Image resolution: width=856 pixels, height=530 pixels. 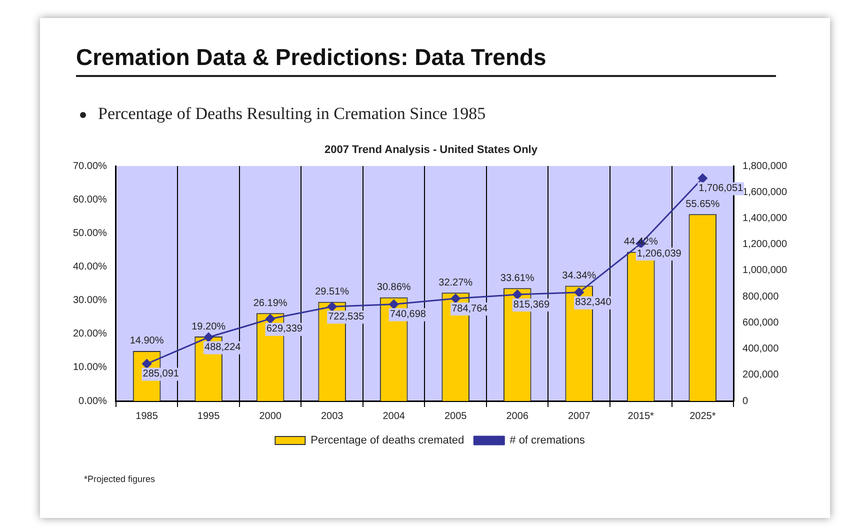 I want to click on data-label: 722,535, so click(x=346, y=316).